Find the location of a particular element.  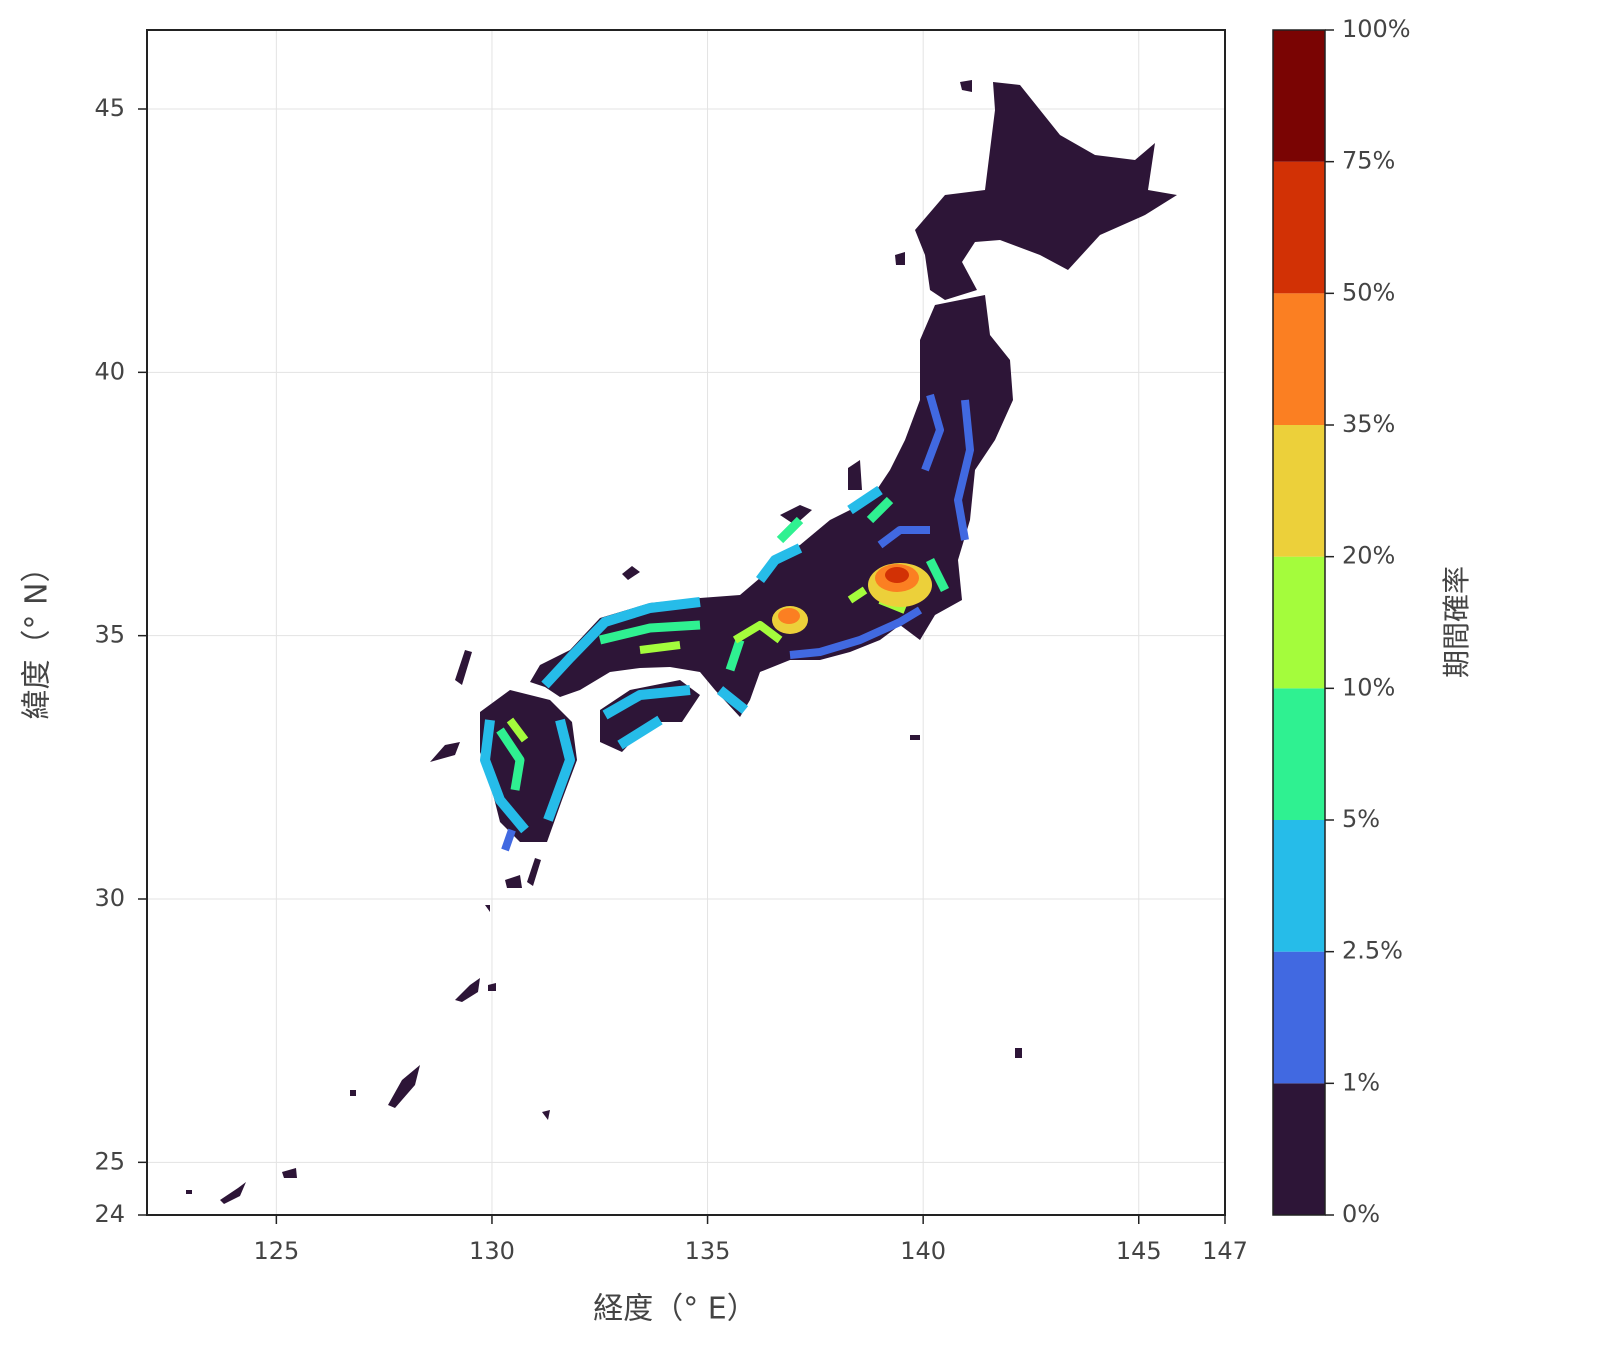

x-tick-label: 145 is located at coordinates (1139, 1251).